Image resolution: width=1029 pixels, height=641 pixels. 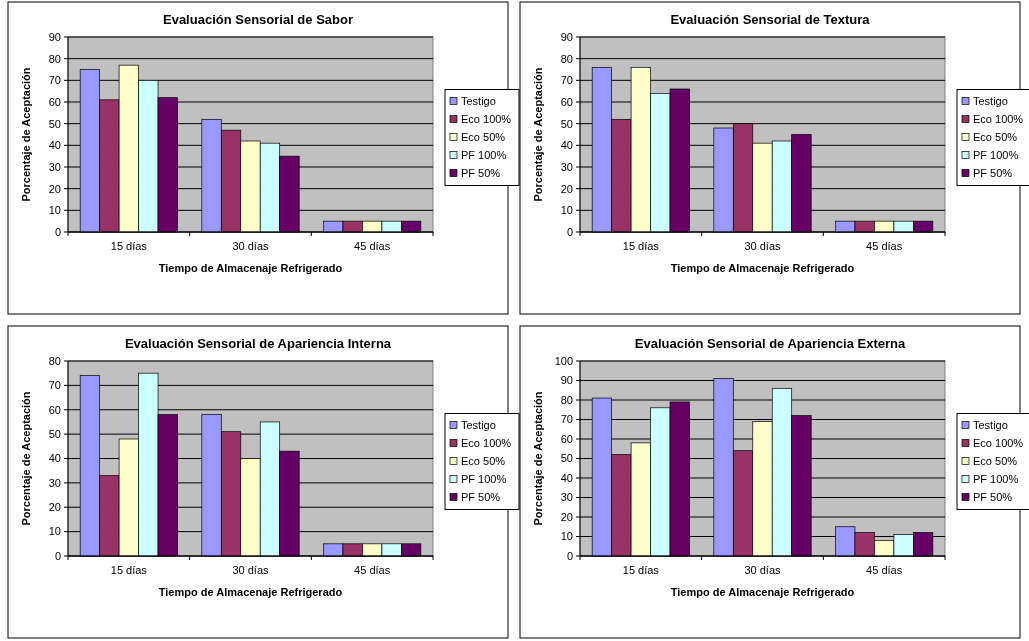 I want to click on y-tick-label: 100, so click(x=563, y=360).